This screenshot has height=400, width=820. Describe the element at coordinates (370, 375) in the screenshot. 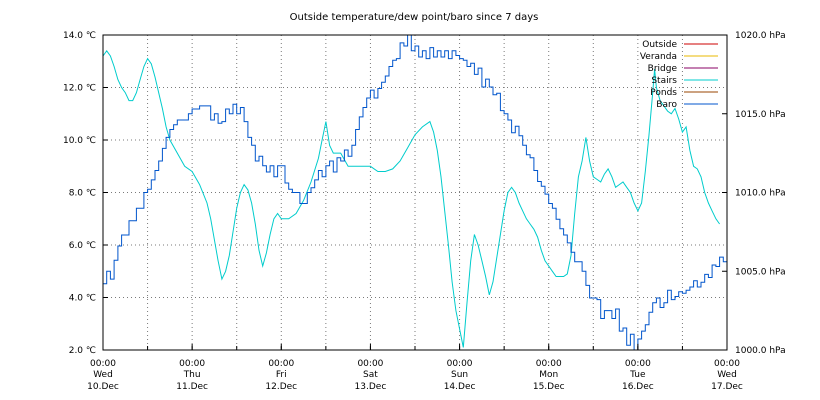

I see `x-tick-day: Sat` at that location.